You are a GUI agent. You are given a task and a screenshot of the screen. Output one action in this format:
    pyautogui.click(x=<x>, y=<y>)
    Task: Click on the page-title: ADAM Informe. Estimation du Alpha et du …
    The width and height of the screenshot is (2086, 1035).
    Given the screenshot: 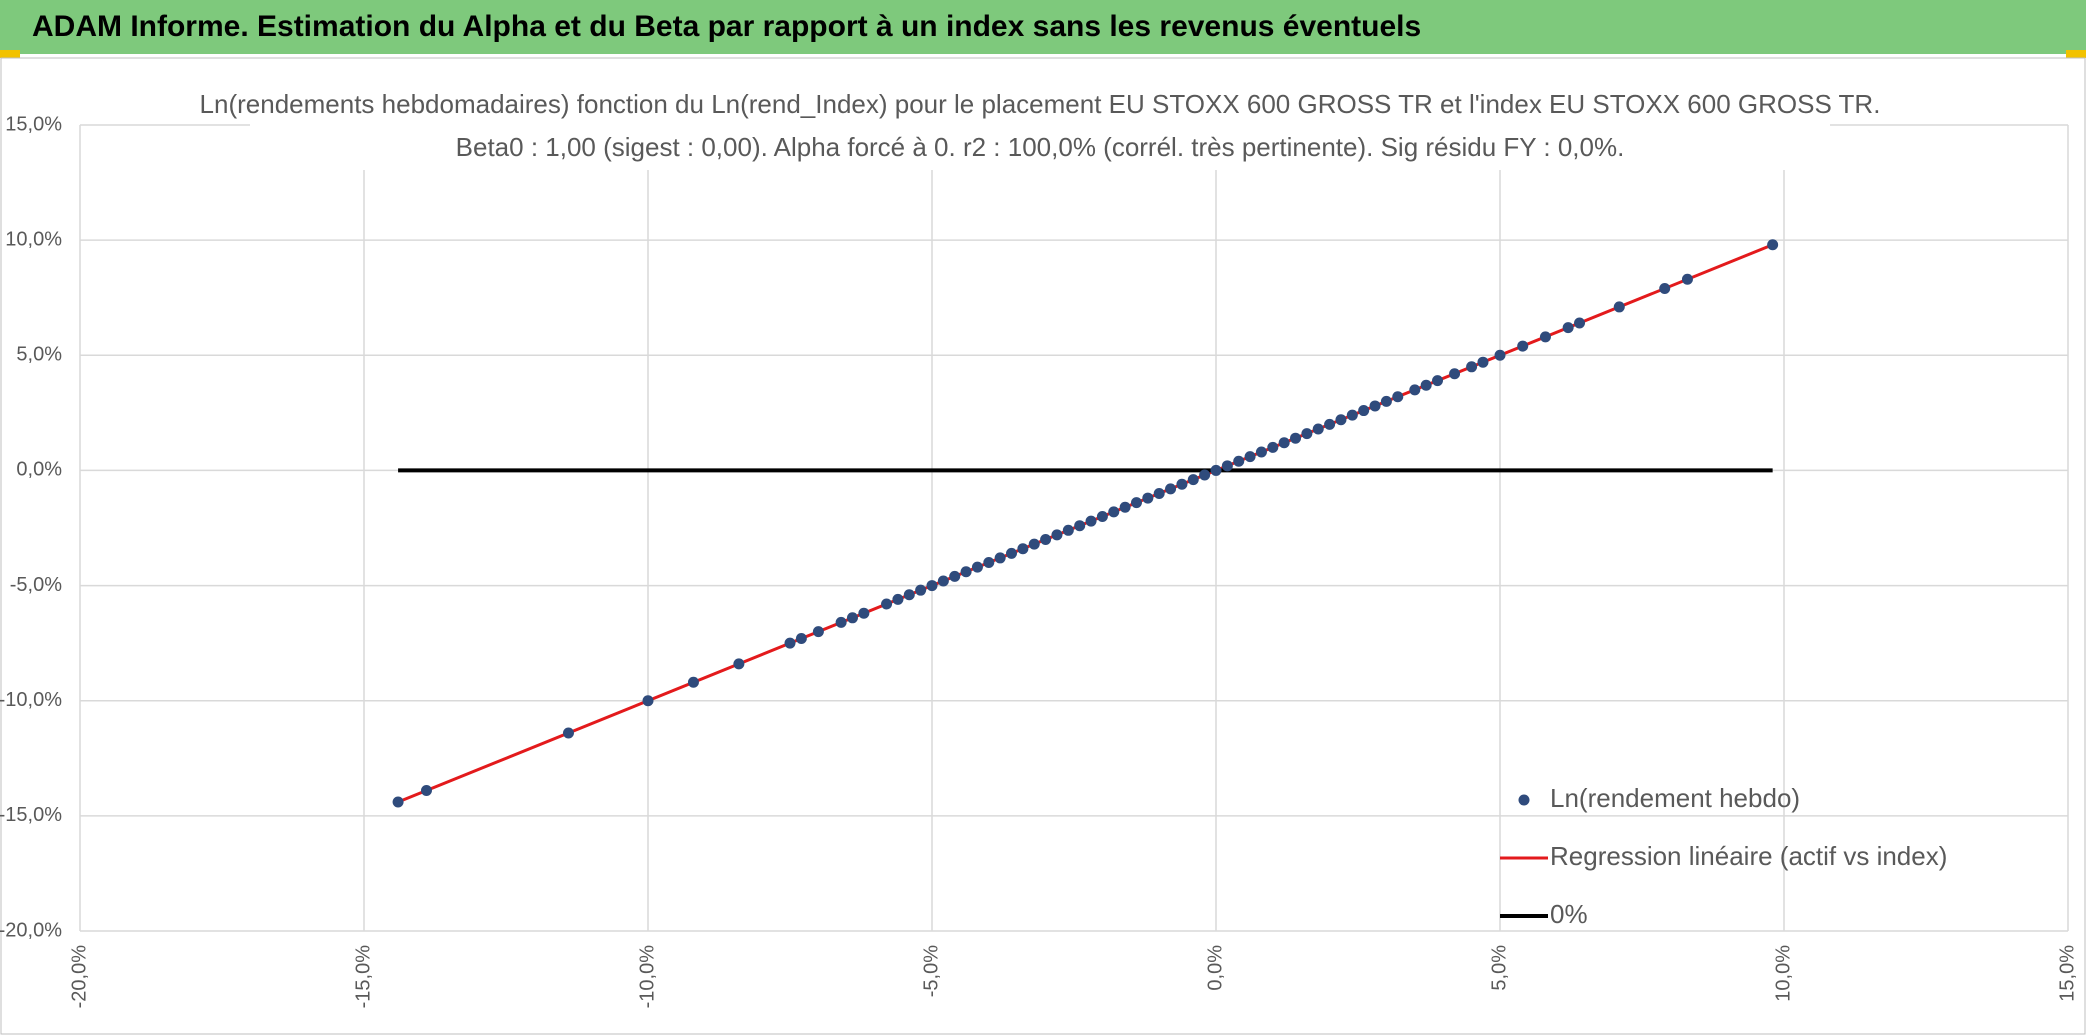 What is the action you would take?
    pyautogui.click(x=726, y=26)
    